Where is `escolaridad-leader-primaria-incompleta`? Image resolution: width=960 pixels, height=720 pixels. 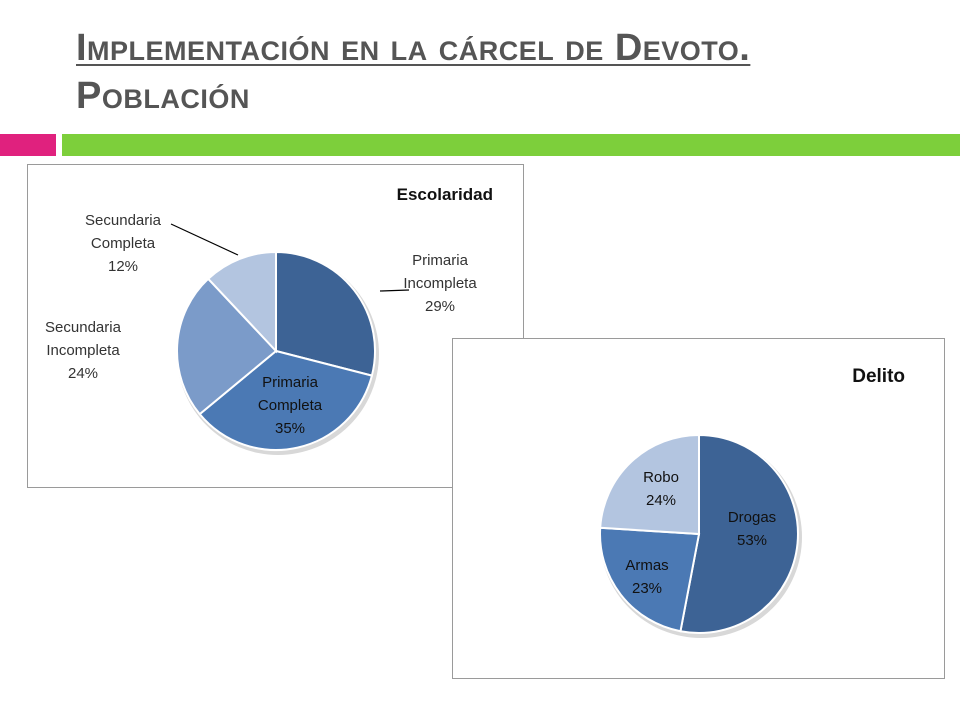
escolaridad-leader-primaria-incompleta is located at coordinates (394, 290).